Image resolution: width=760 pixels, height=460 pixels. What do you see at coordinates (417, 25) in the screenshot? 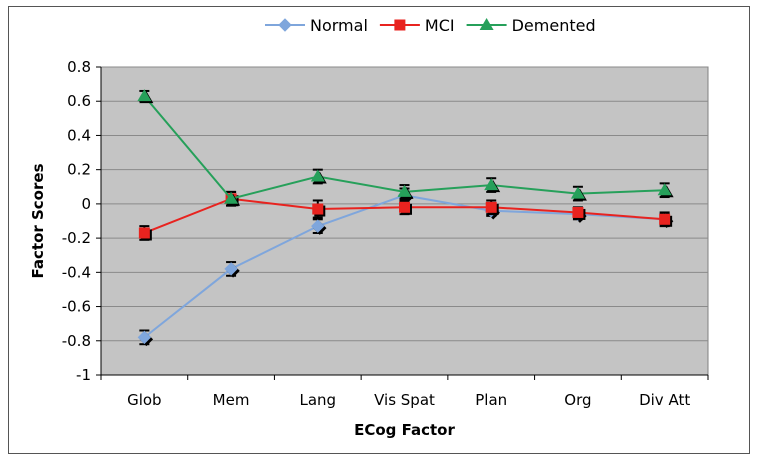
I see `legend-item-mci: MCI` at bounding box center [417, 25].